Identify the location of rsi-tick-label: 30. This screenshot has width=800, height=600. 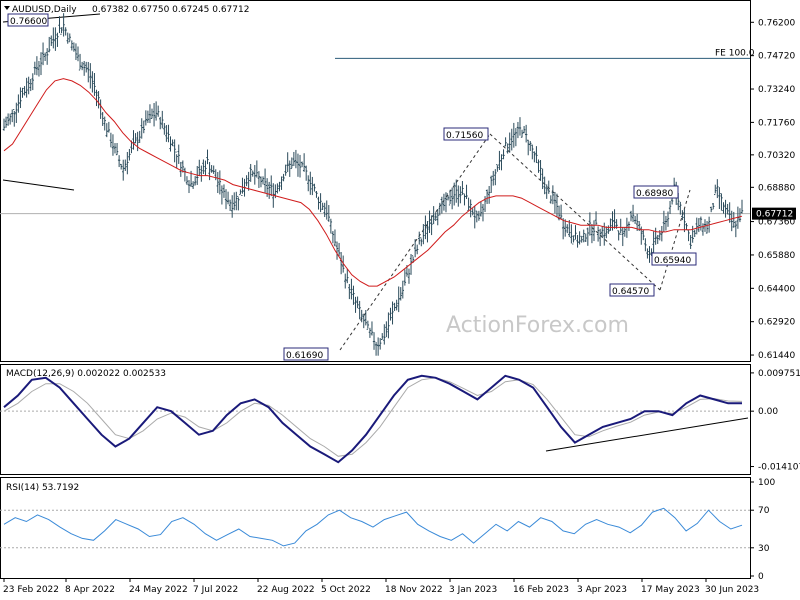
(764, 549).